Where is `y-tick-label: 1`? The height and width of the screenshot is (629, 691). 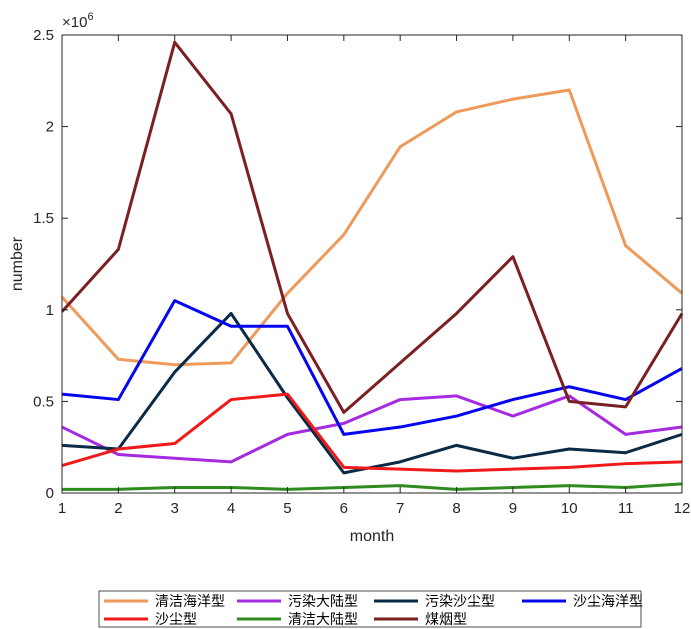
y-tick-label: 1 is located at coordinates (50, 310).